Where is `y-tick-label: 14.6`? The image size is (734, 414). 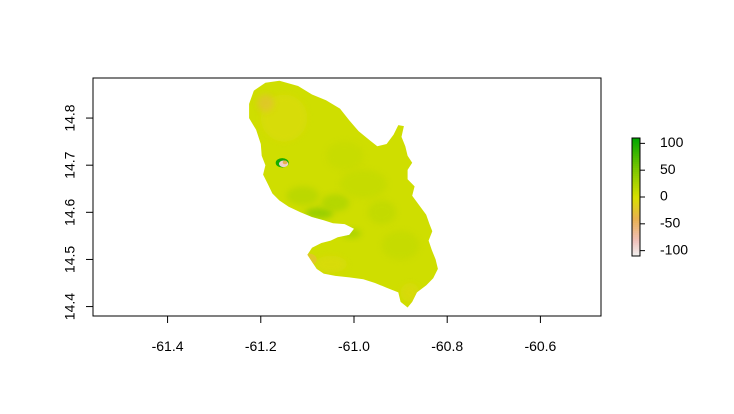
y-tick-label: 14.6 is located at coordinates (70, 211).